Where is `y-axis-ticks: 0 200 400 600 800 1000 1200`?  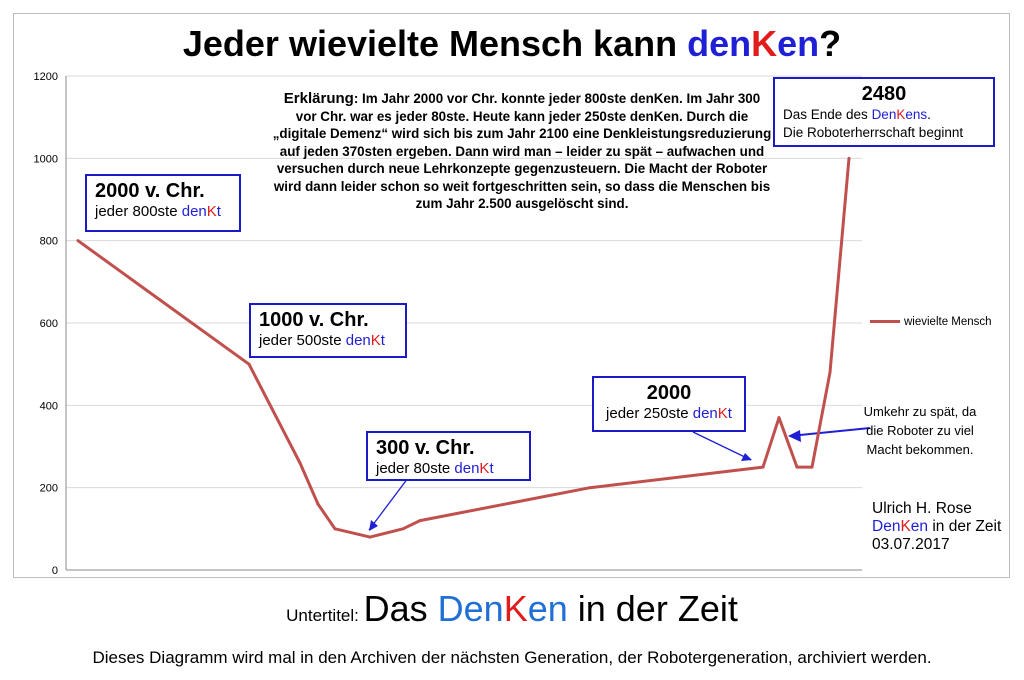
y-axis-ticks: 0 200 400 600 800 1000 1200 is located at coordinates (46, 324).